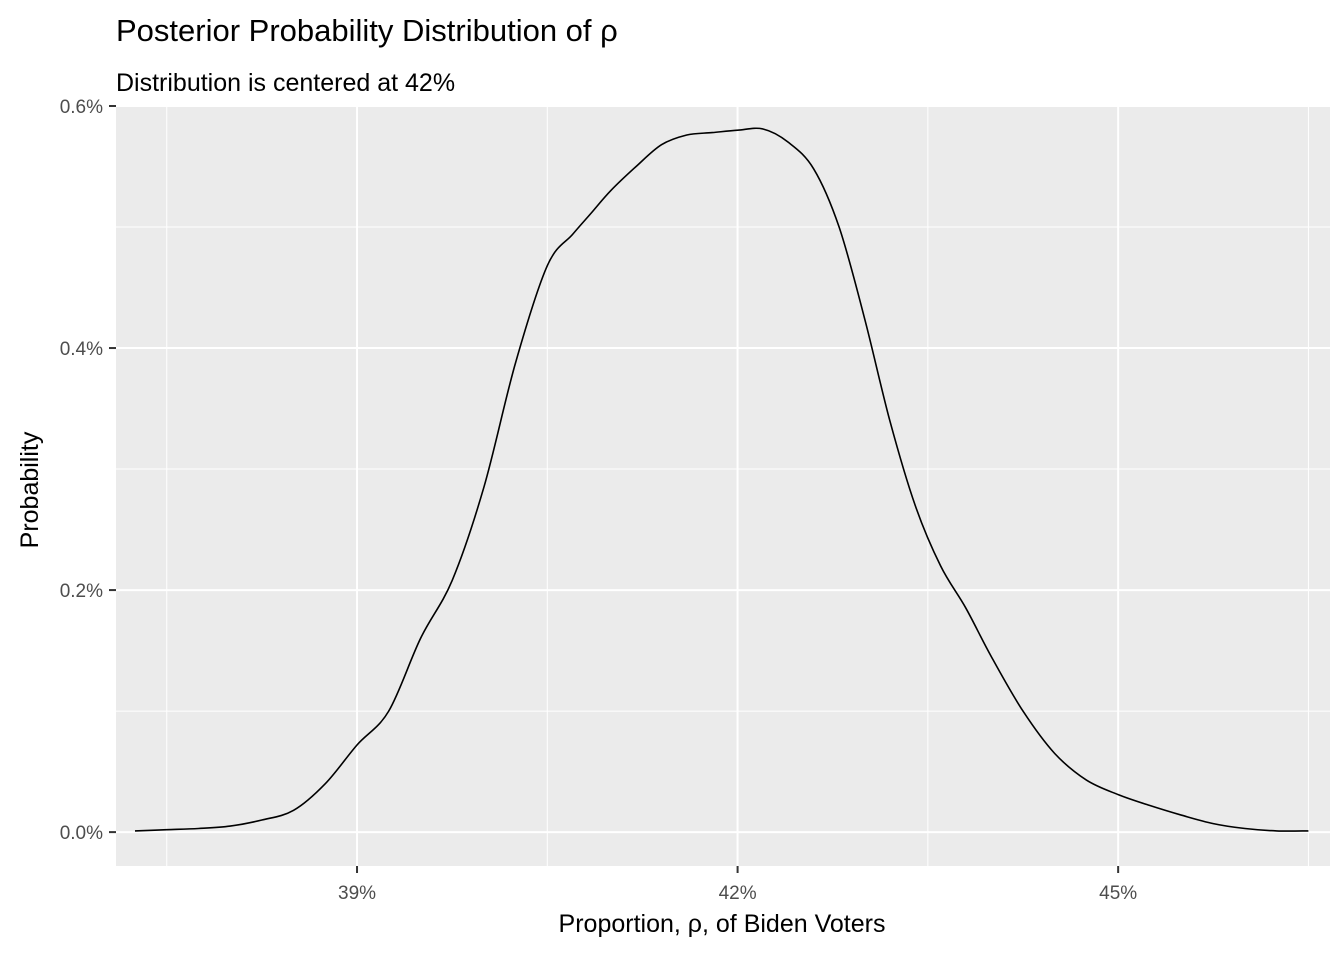 This screenshot has height=960, width=1344. What do you see at coordinates (88, 470) in the screenshot?
I see `y-axis: 0.0% 0.2% 0.4% 0.6%` at bounding box center [88, 470].